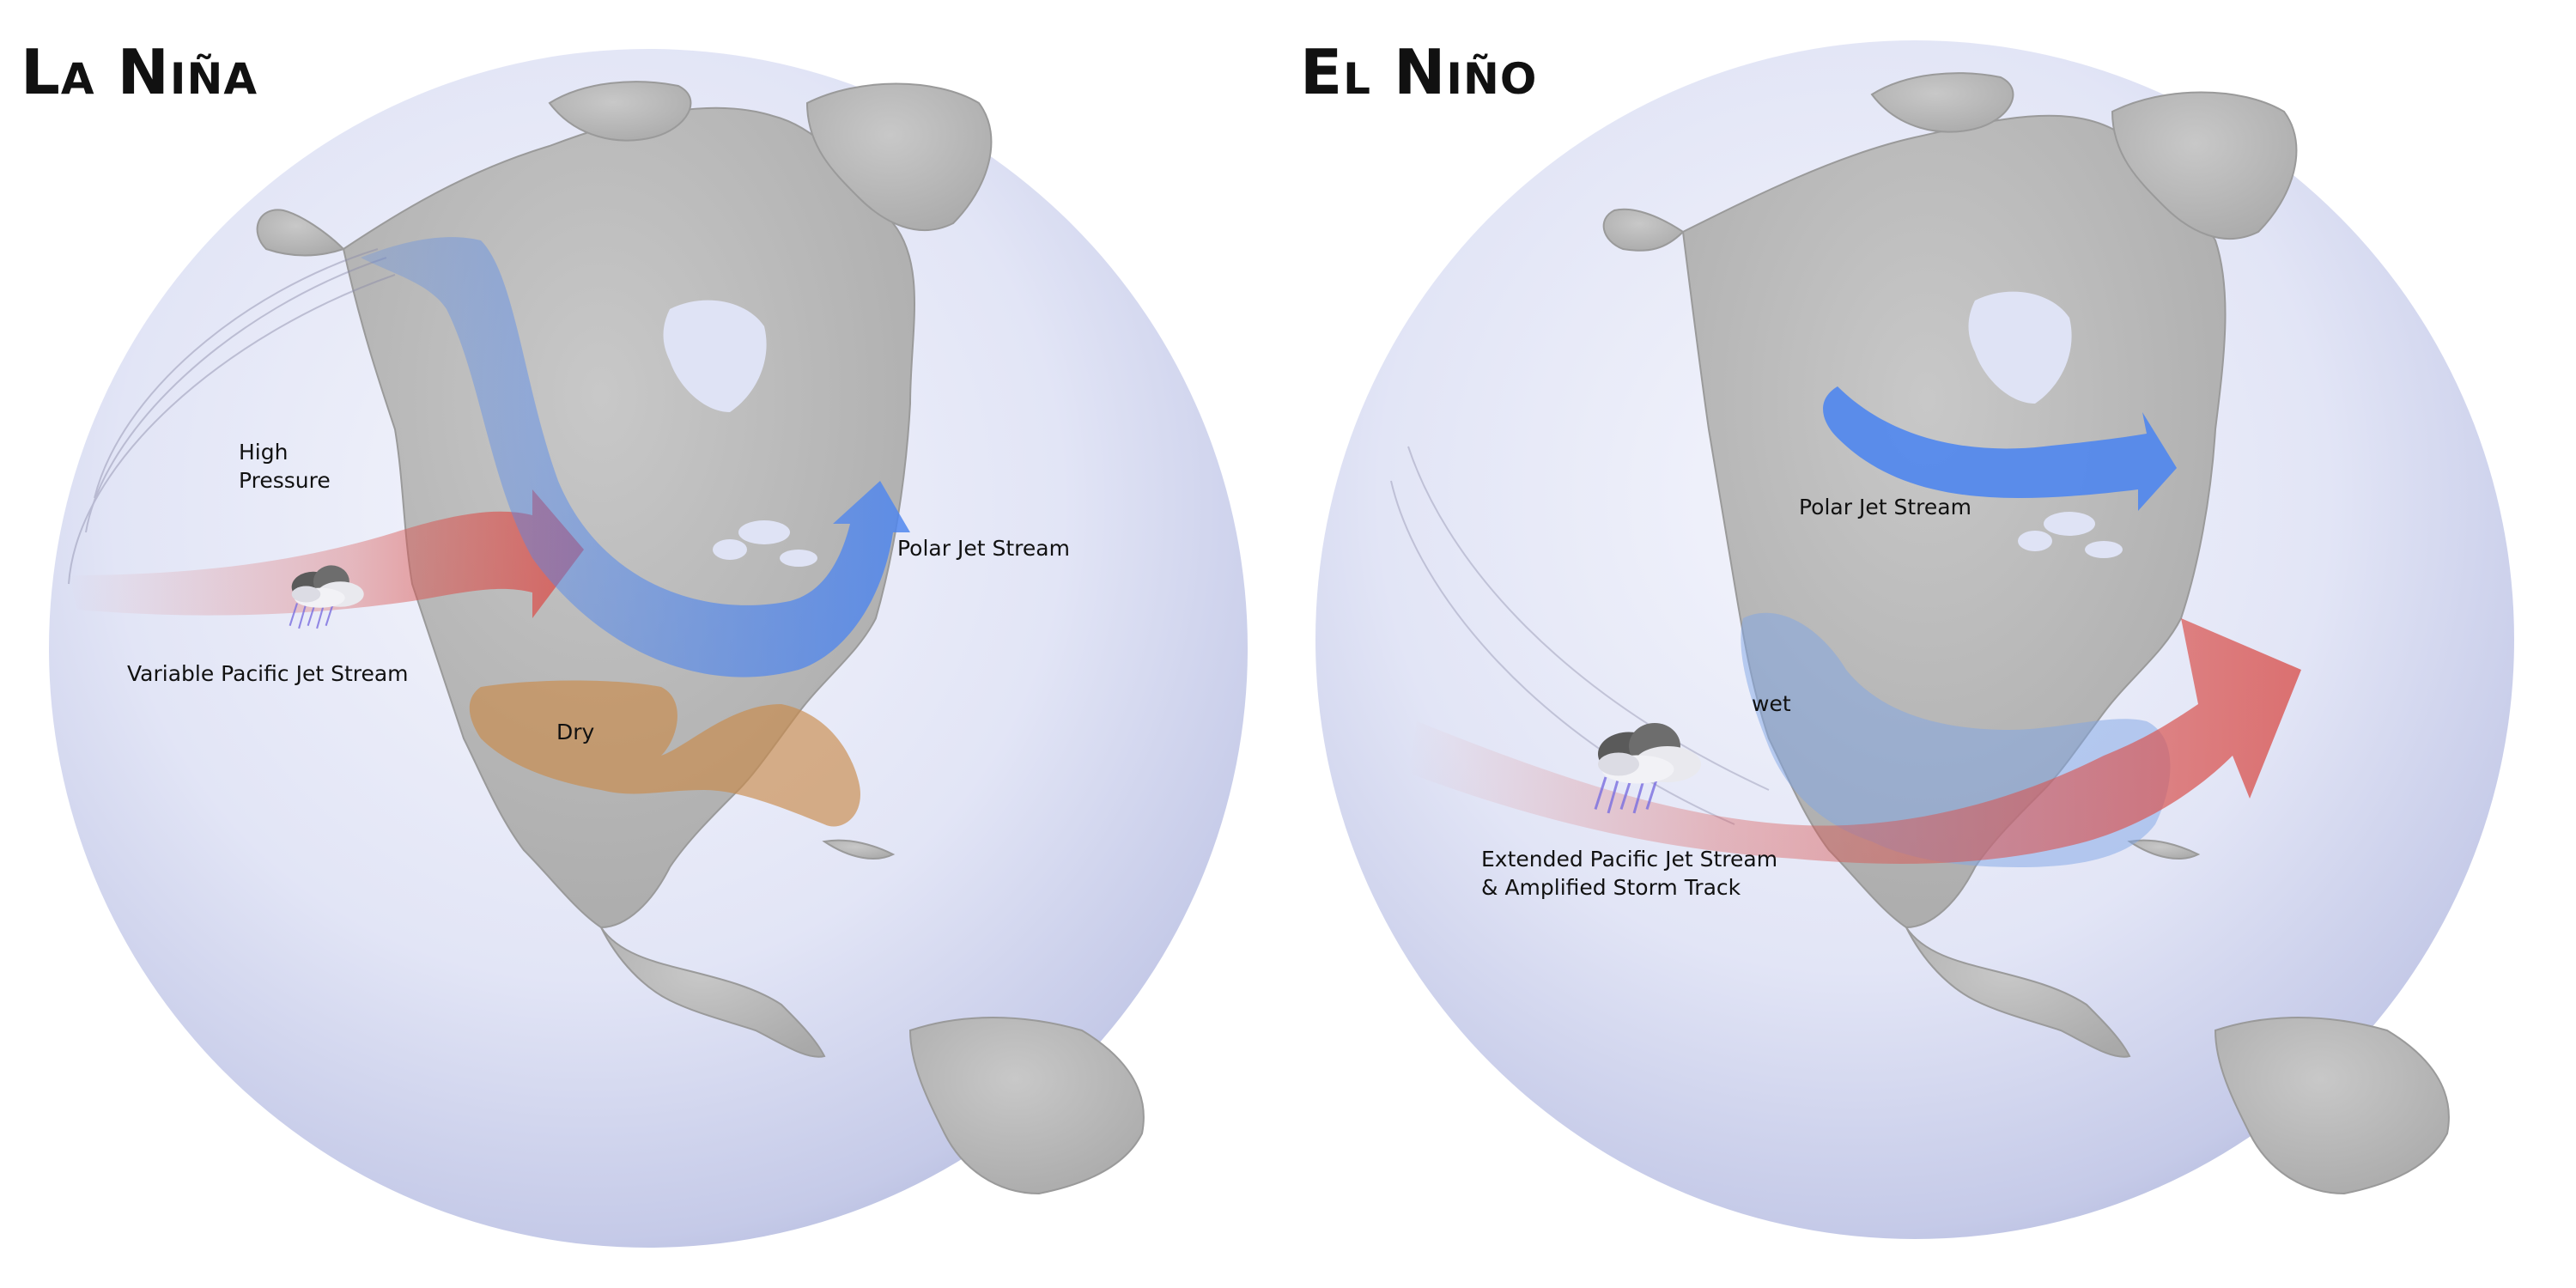  I want to click on high-pressure-line-1: High, so click(264, 452).